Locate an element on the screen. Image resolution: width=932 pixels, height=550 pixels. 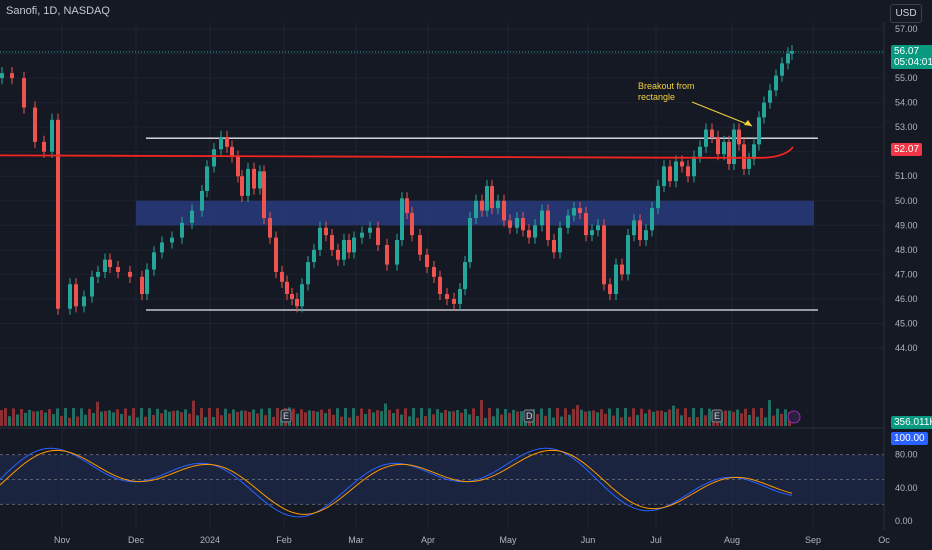
dividend-icon is located at coordinates (794, 417).